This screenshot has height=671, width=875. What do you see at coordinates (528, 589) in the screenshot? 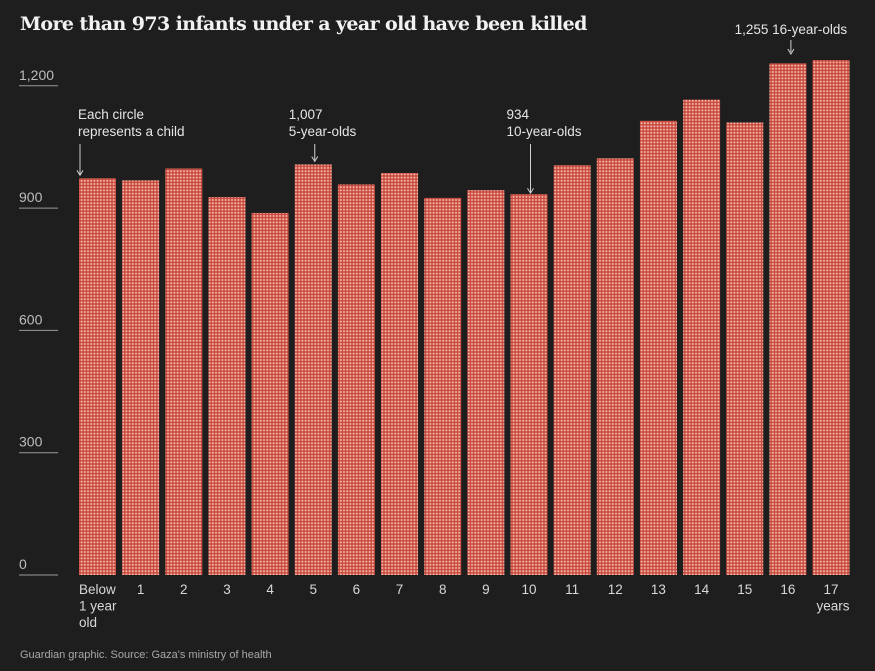
I see `x-tick-label: 10` at bounding box center [528, 589].